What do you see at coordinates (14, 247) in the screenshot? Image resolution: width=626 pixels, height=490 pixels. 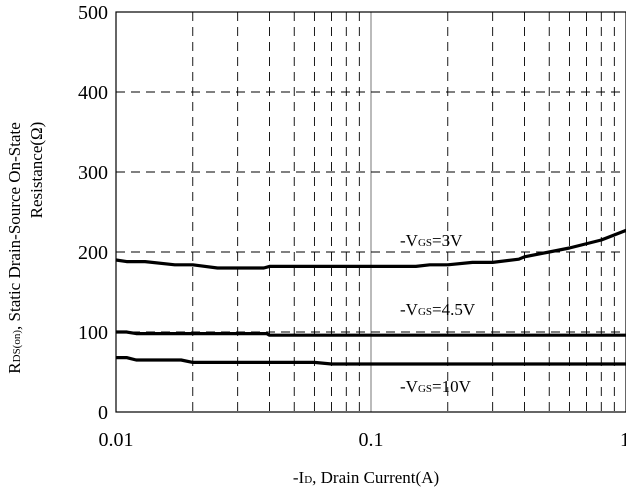 I see `y-axis-title-line1: RDS(on), Static Drain-Source On-State` at bounding box center [14, 247].